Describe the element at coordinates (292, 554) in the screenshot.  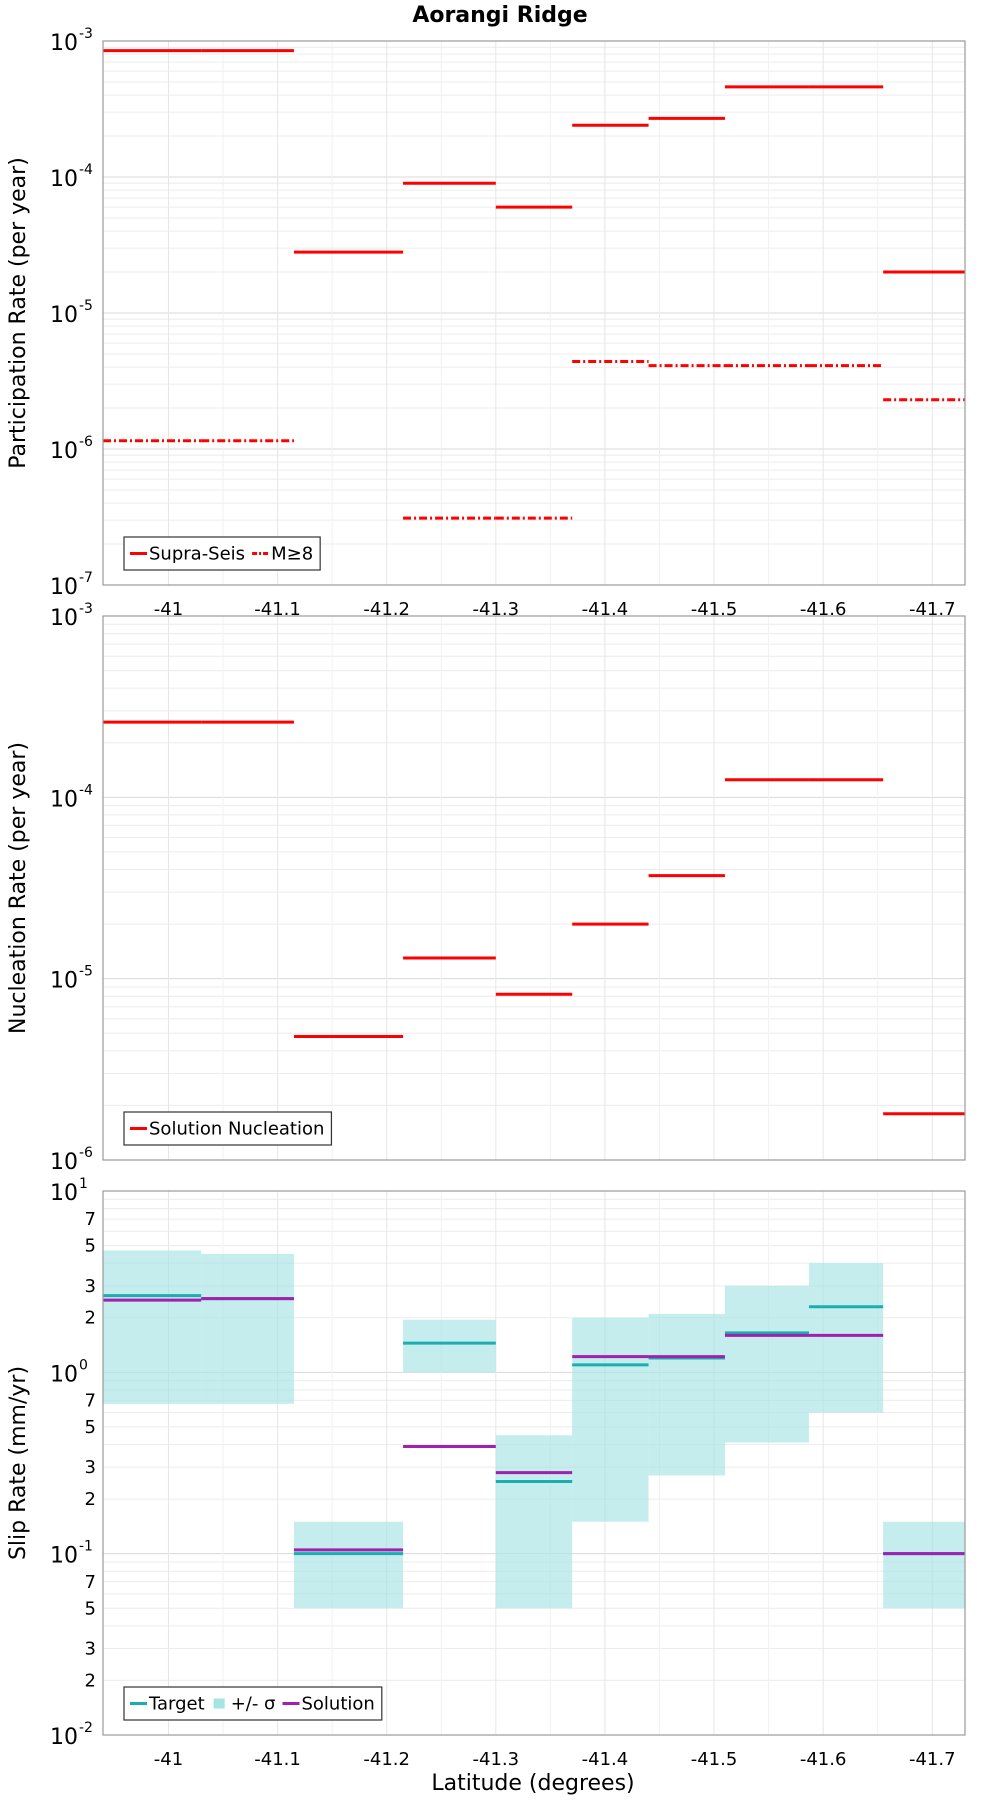
I see `legend-label: M≥8` at that location.